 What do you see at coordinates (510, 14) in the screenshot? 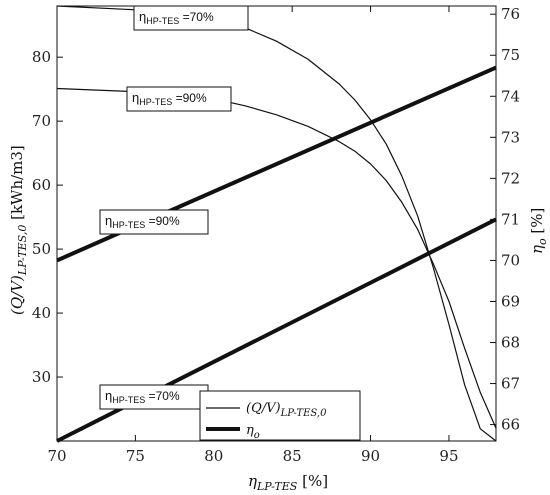
I see `y-tick-label-right: 76` at bounding box center [510, 14].